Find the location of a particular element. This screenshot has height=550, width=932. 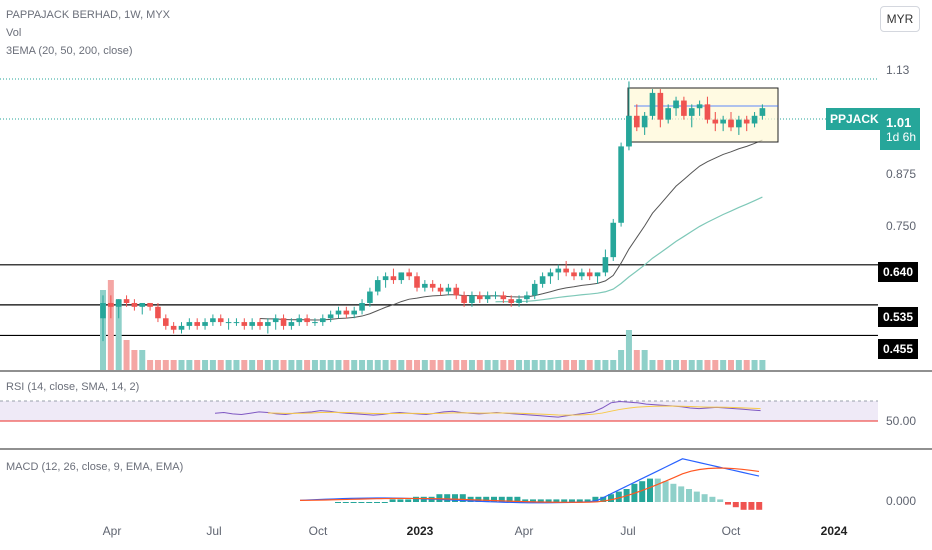

ema-50-line is located at coordinates (629, 249).